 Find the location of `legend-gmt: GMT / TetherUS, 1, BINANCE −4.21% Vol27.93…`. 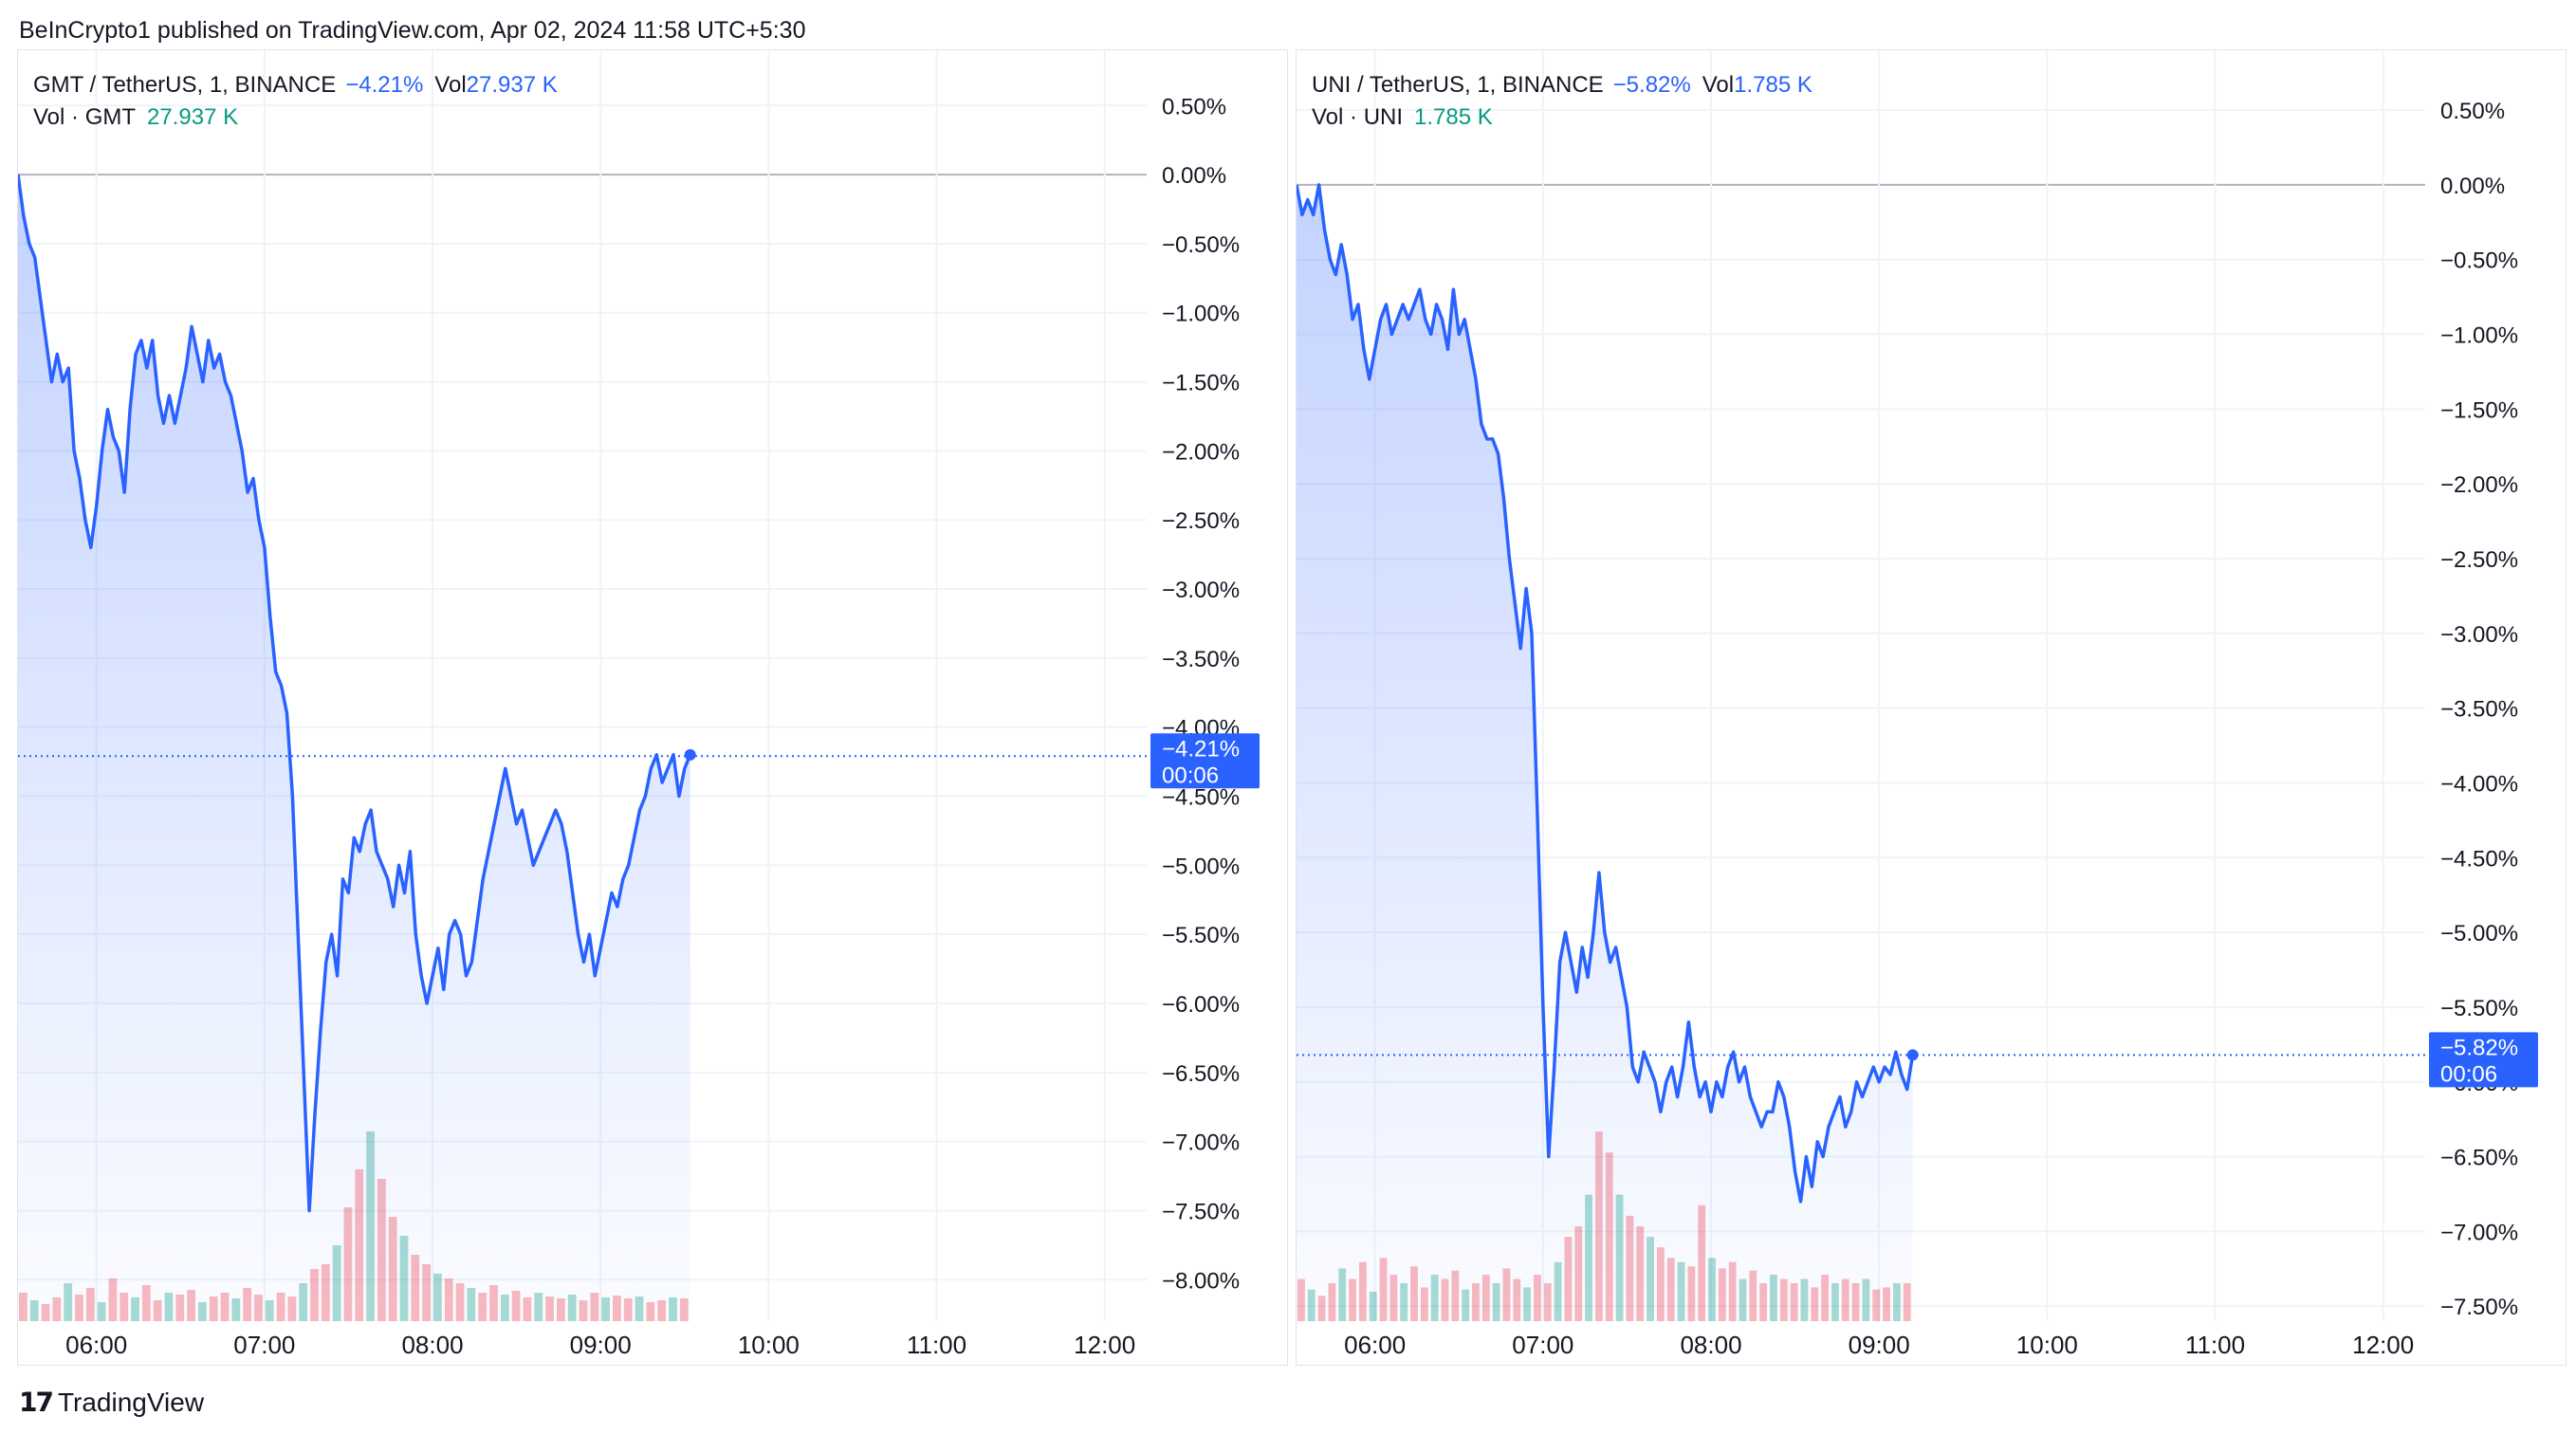

legend-gmt: GMT / TetherUS, 1, BINANCE −4.21% Vol27.93… is located at coordinates (295, 101).